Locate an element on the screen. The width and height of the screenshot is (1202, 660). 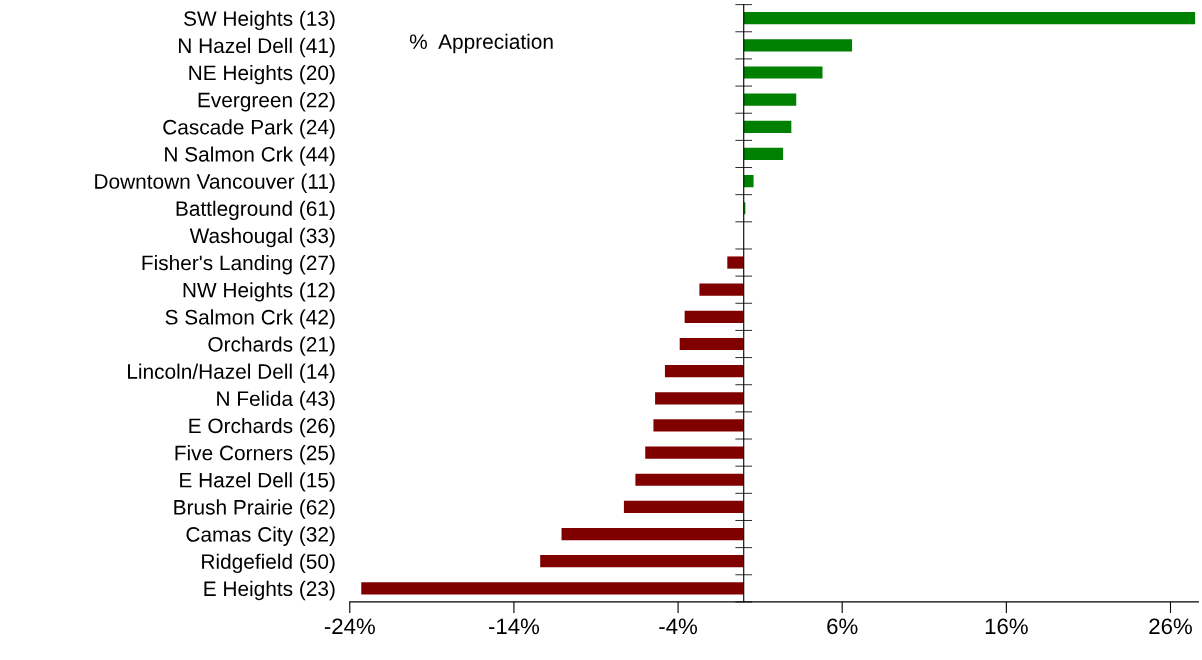
x-tick-label: -4% is located at coordinates (678, 626).